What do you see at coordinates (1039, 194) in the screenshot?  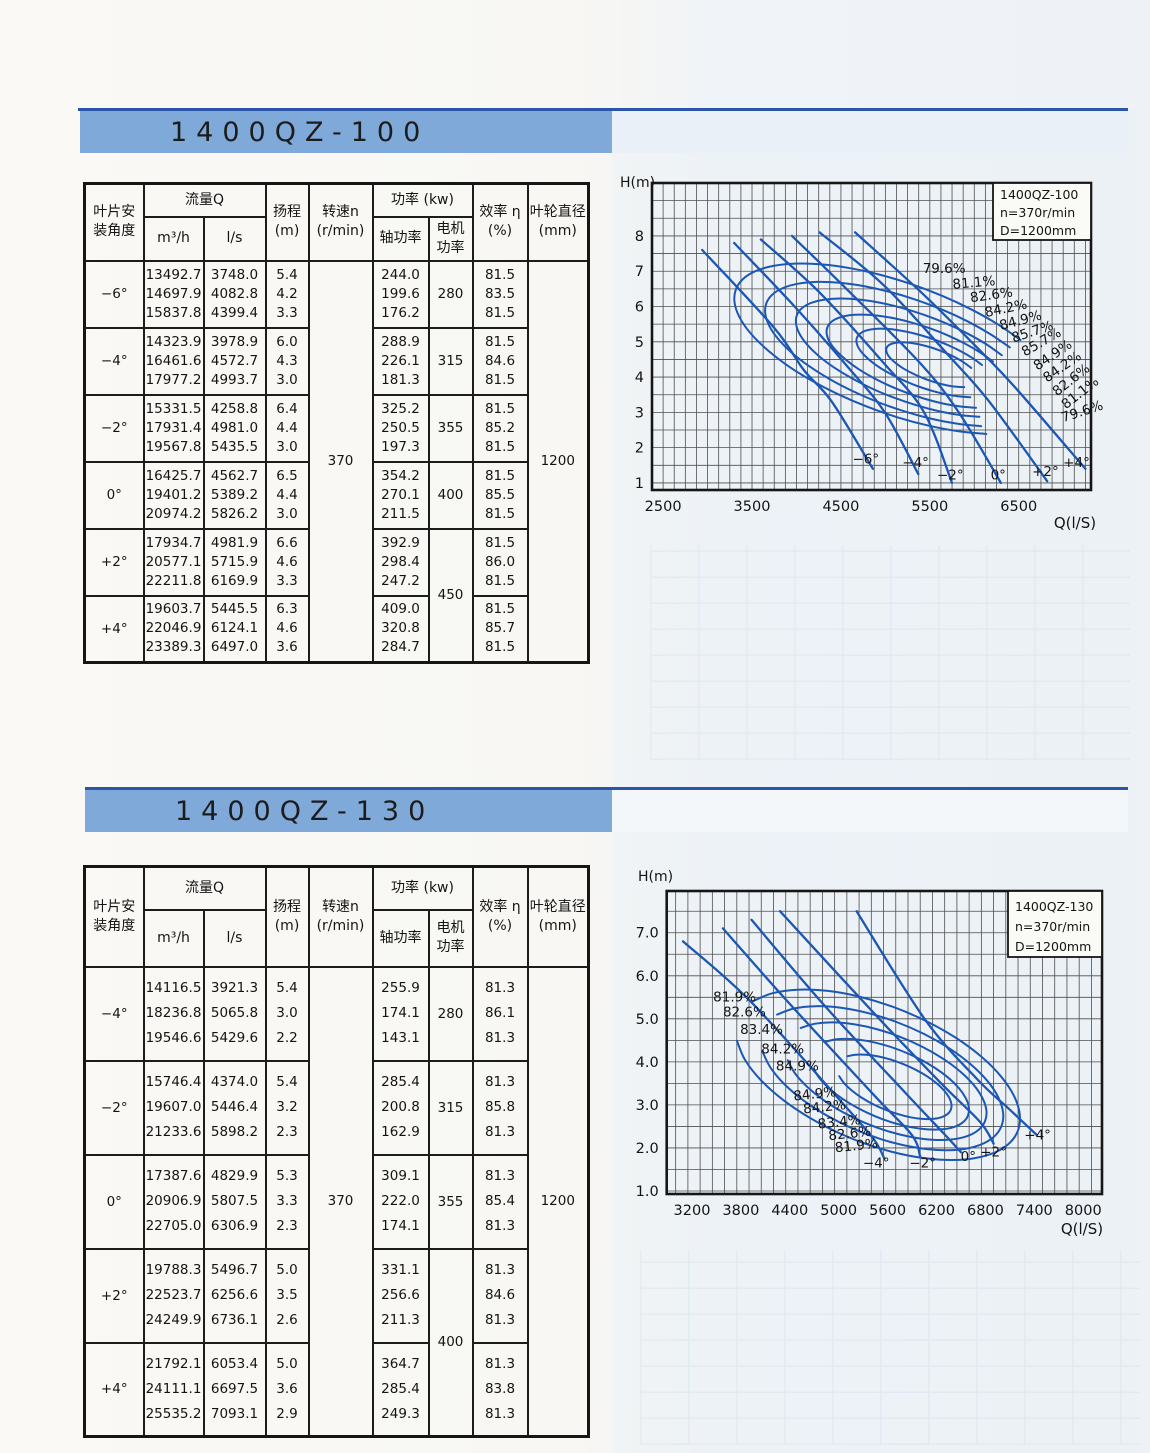 I see `legend-line: 1400QZ-100` at bounding box center [1039, 194].